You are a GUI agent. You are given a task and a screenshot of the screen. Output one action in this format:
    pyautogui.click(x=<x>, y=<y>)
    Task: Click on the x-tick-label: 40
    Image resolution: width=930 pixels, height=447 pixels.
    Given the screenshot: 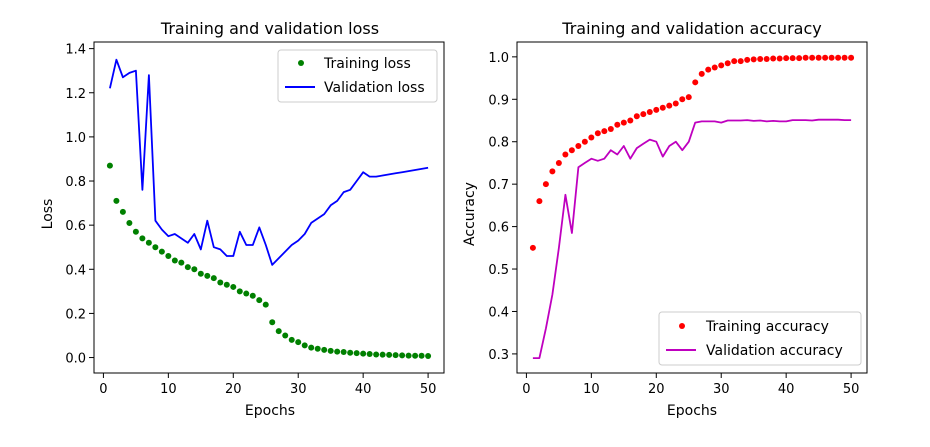 What is the action you would take?
    pyautogui.click(x=363, y=389)
    